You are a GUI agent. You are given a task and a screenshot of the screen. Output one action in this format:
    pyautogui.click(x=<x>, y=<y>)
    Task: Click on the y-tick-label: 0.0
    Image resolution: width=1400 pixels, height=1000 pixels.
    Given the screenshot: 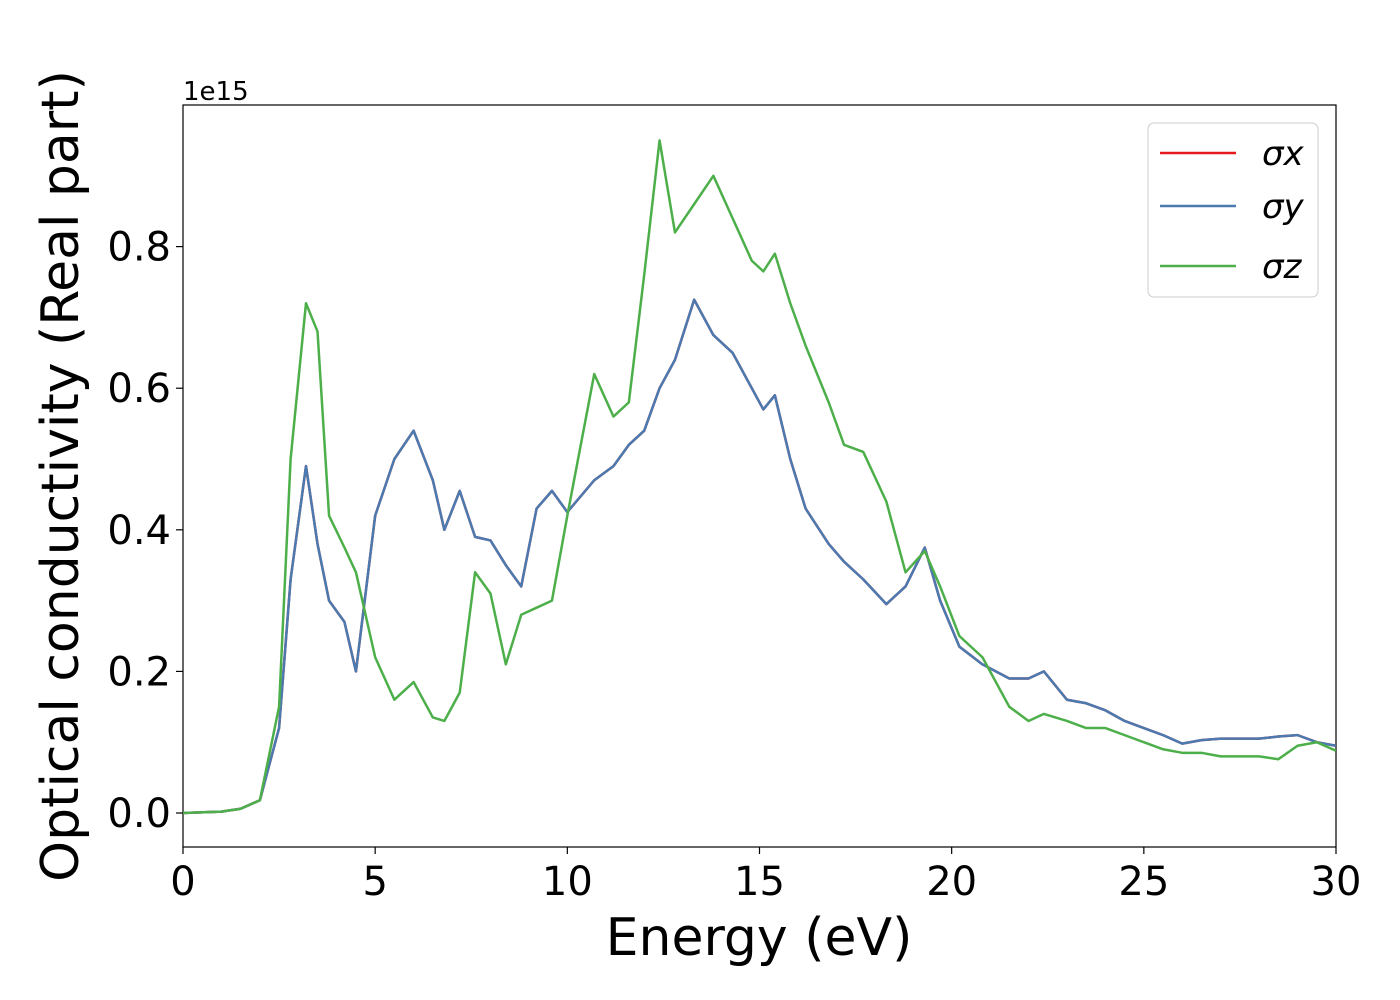 What is the action you would take?
    pyautogui.click(x=139, y=814)
    